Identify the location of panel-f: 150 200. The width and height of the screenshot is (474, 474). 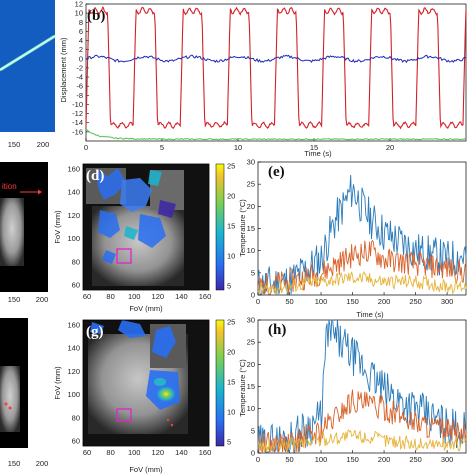
(24, 393).